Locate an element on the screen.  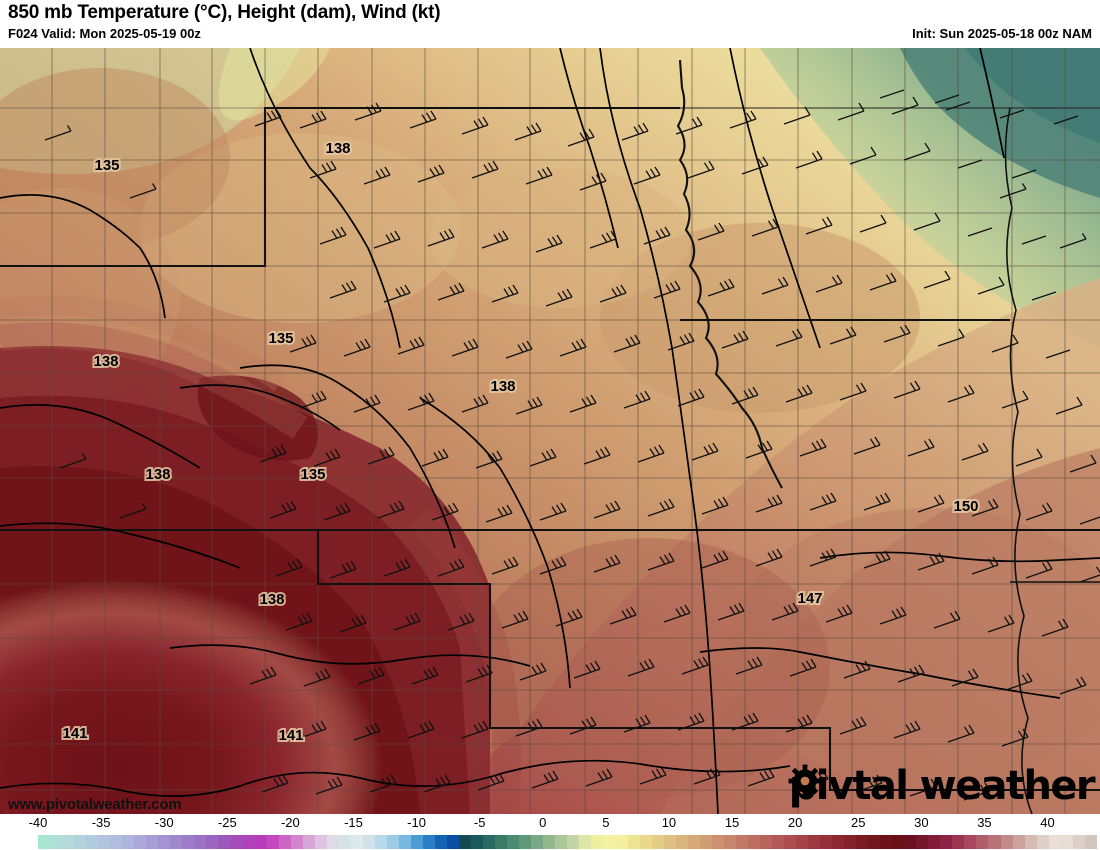
contour-label-halo: 138 is located at coordinates (502, 386).